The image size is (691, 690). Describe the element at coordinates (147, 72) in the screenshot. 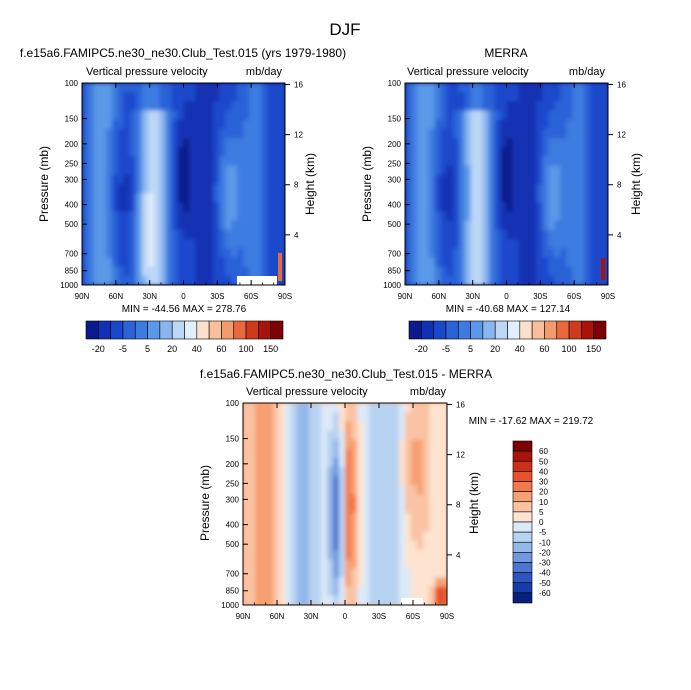

I see `panel-model-variable-label: Vertical pressure velocity` at that location.